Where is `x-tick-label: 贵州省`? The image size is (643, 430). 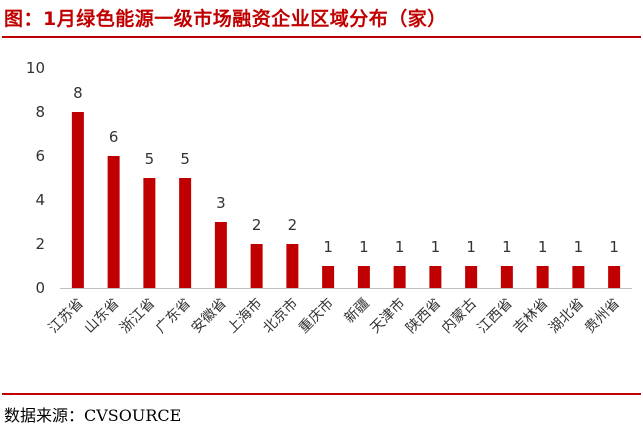
x-tick-label: 贵州省 is located at coordinates (602, 316).